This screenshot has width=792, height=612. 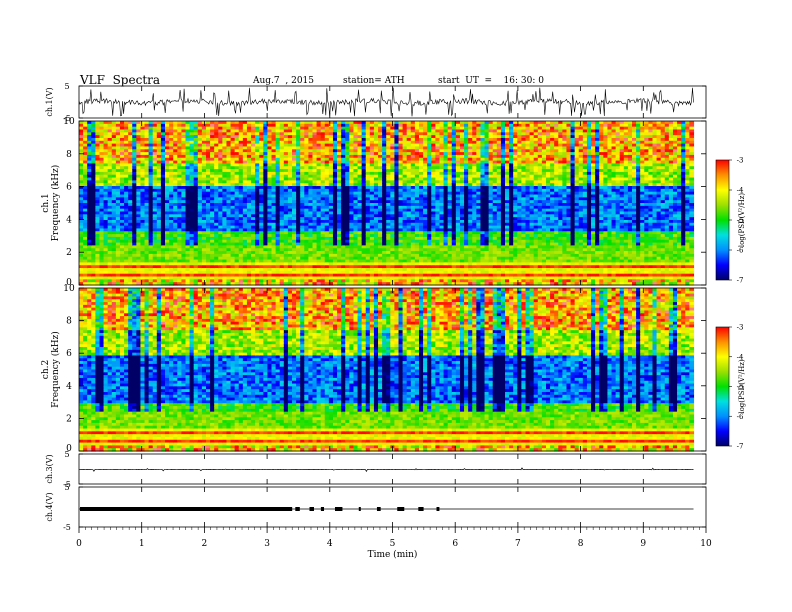 I want to click on ch2-spectrogram-colorbar, so click(x=722, y=386).